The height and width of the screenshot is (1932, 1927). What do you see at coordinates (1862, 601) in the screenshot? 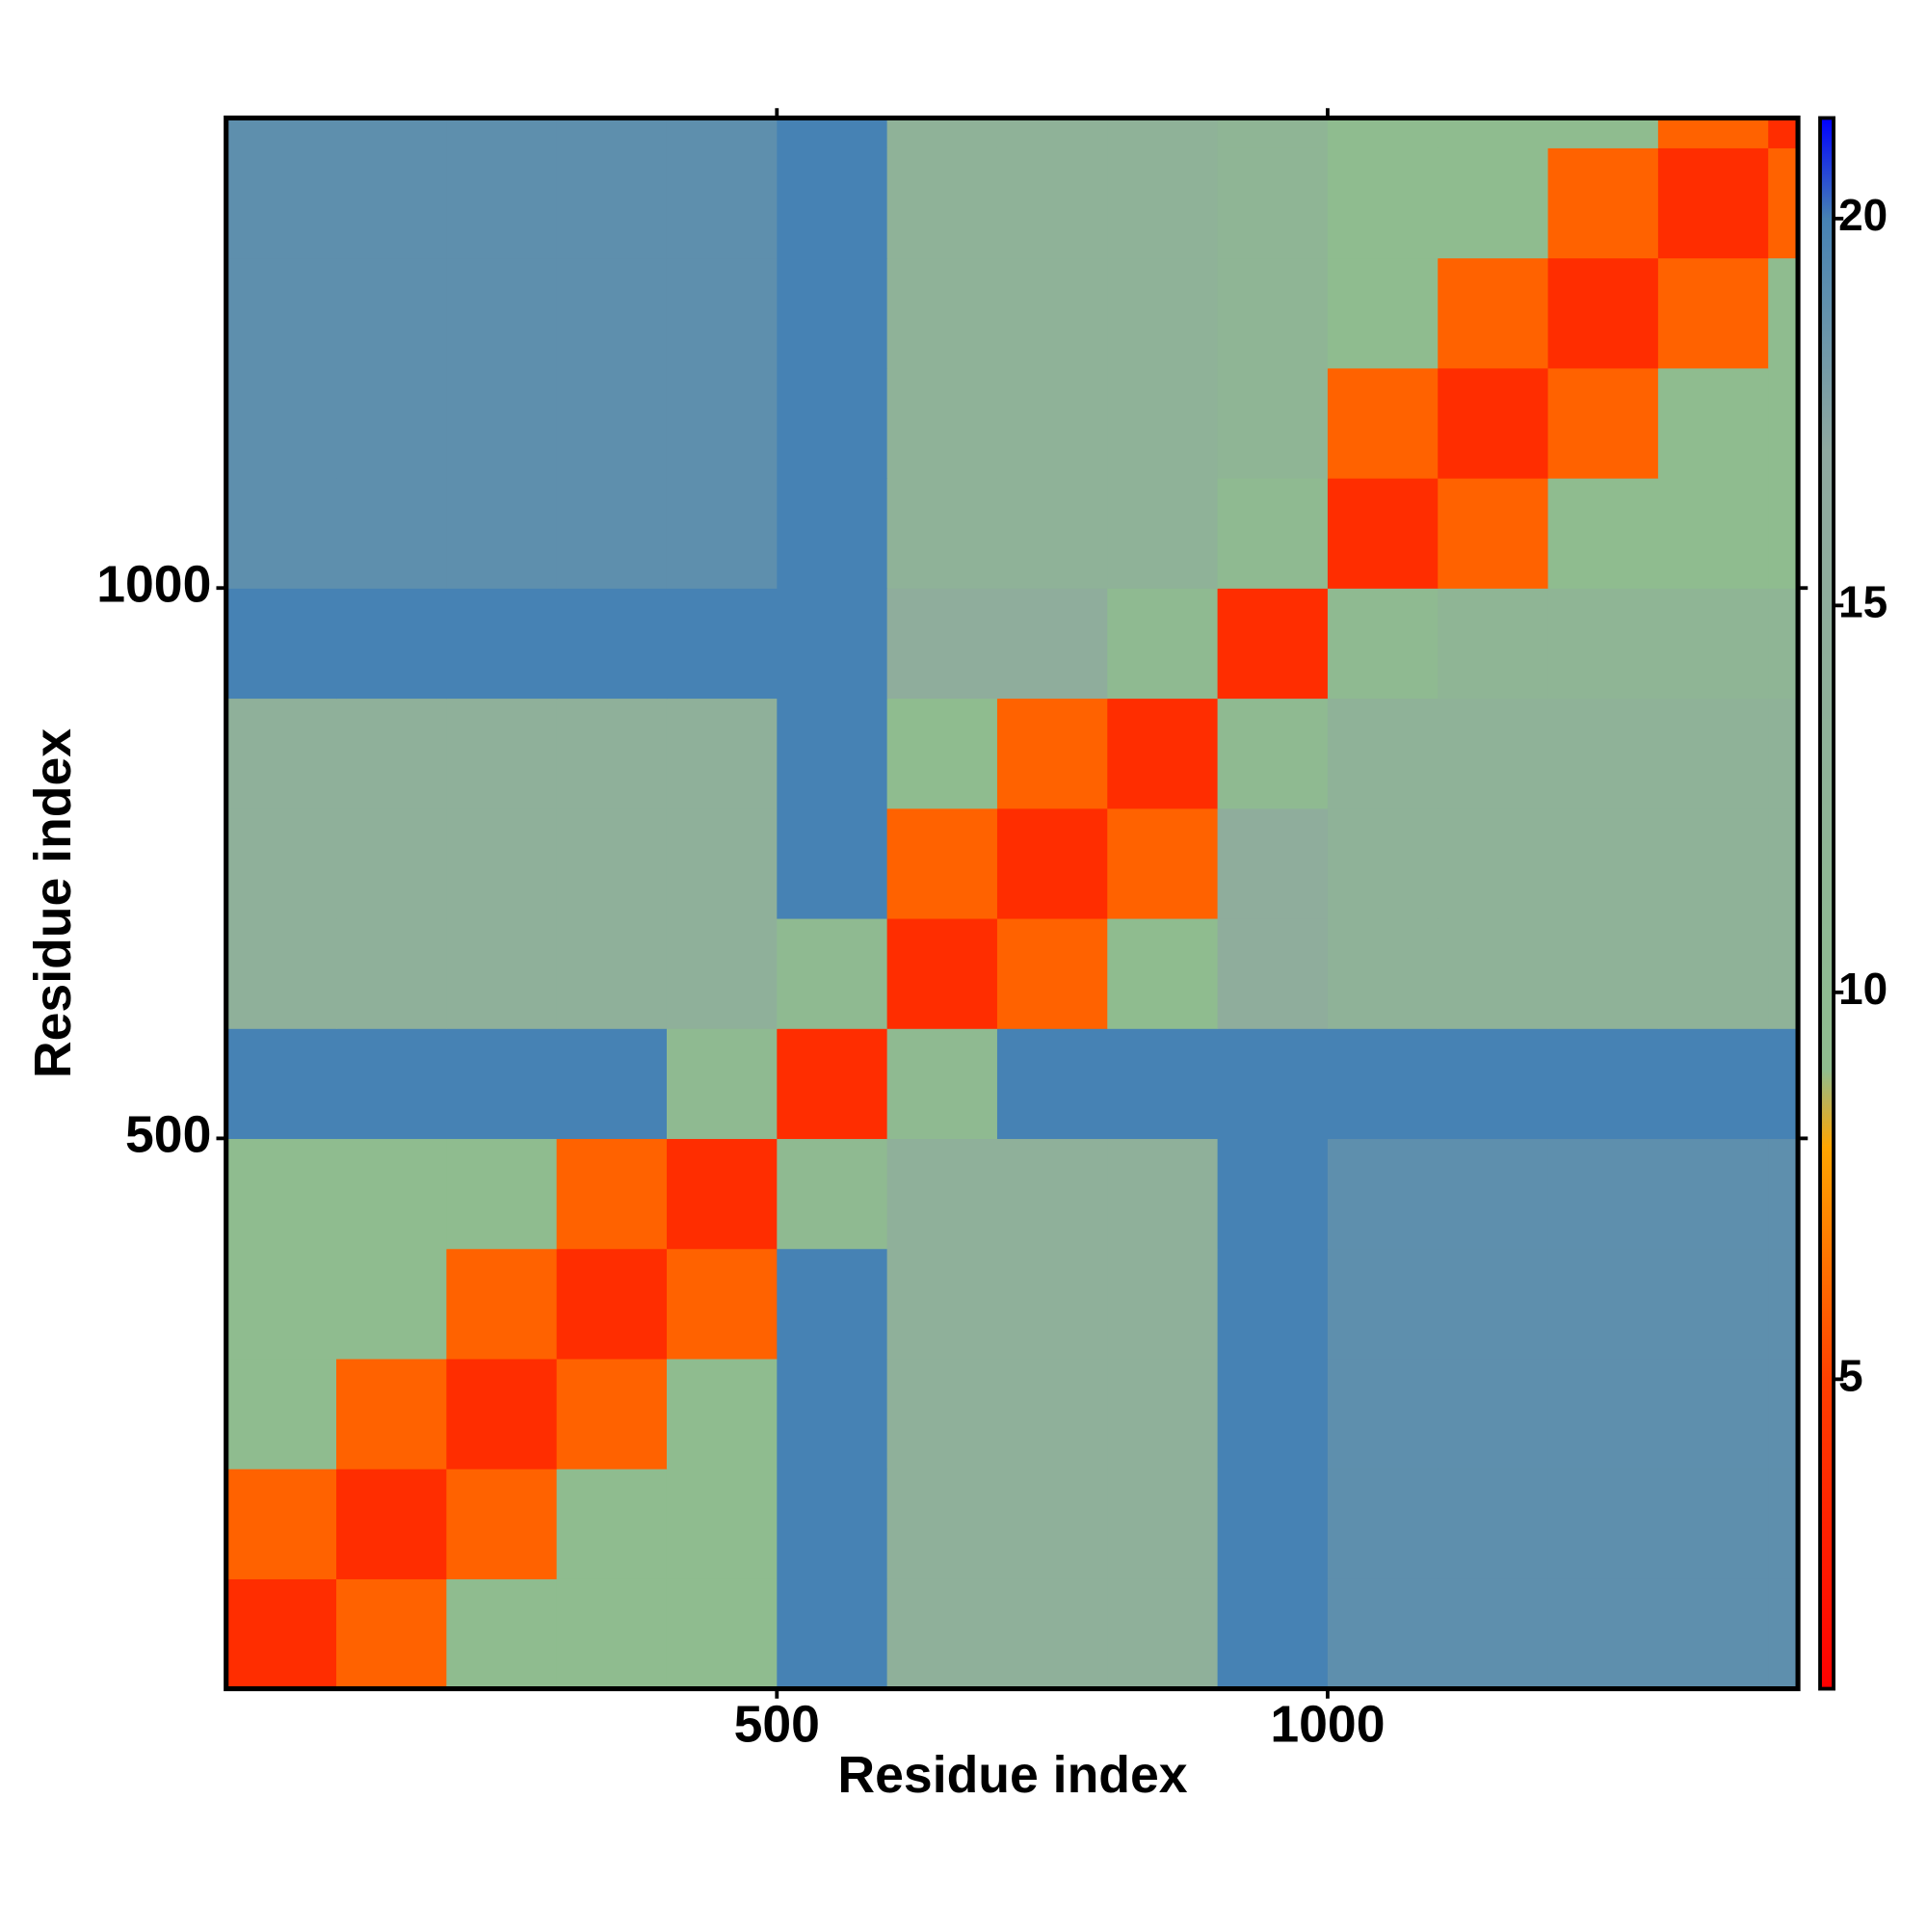
I see `colorbar-tick-label: 15` at bounding box center [1862, 601].